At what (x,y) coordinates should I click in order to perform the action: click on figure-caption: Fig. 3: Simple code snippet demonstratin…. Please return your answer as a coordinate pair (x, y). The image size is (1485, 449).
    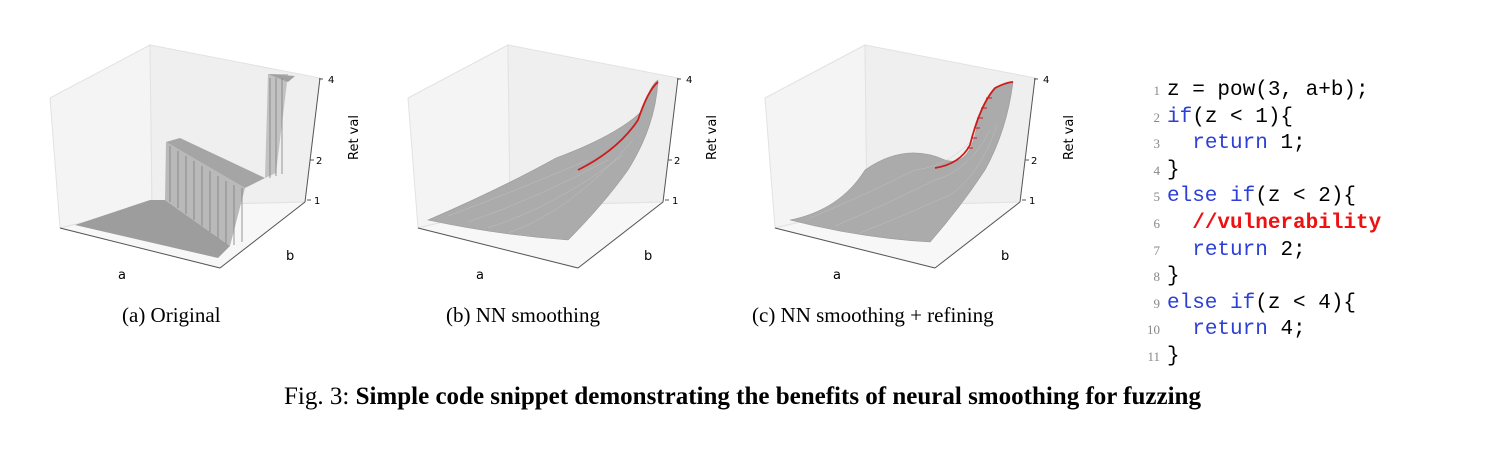
    Looking at the image, I should click on (742, 397).